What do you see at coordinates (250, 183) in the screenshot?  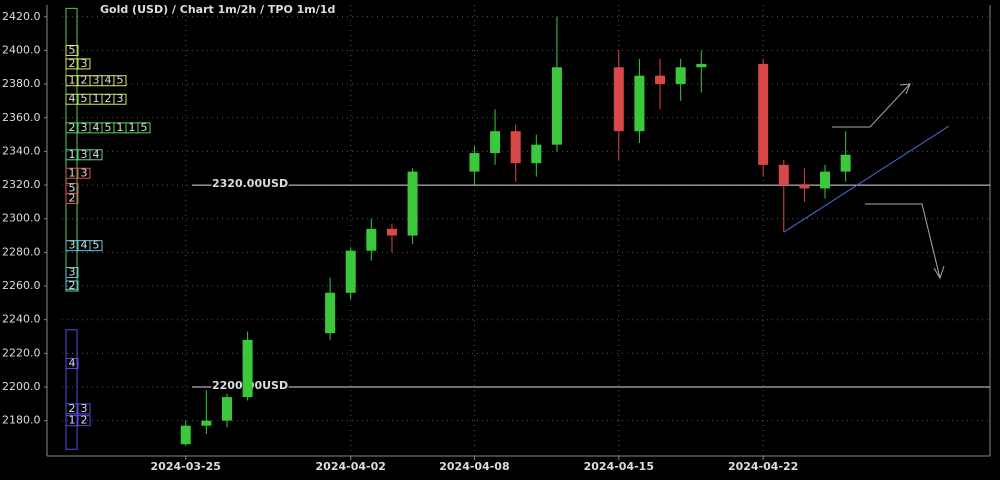 I see `level-label: 2320.00USD` at bounding box center [250, 183].